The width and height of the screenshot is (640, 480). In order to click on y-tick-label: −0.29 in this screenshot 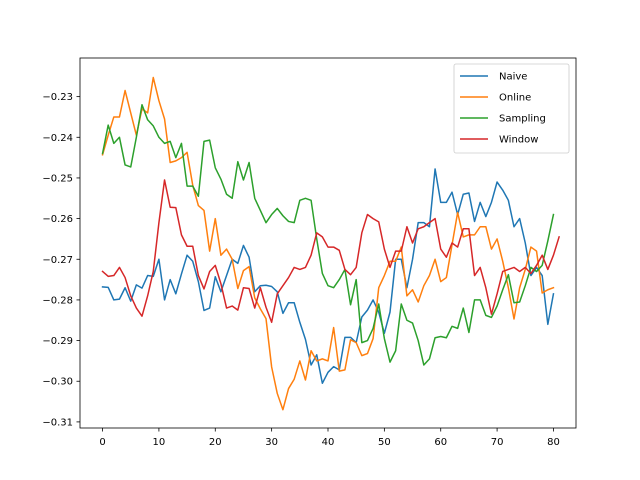, I will do `click(57, 341)`.